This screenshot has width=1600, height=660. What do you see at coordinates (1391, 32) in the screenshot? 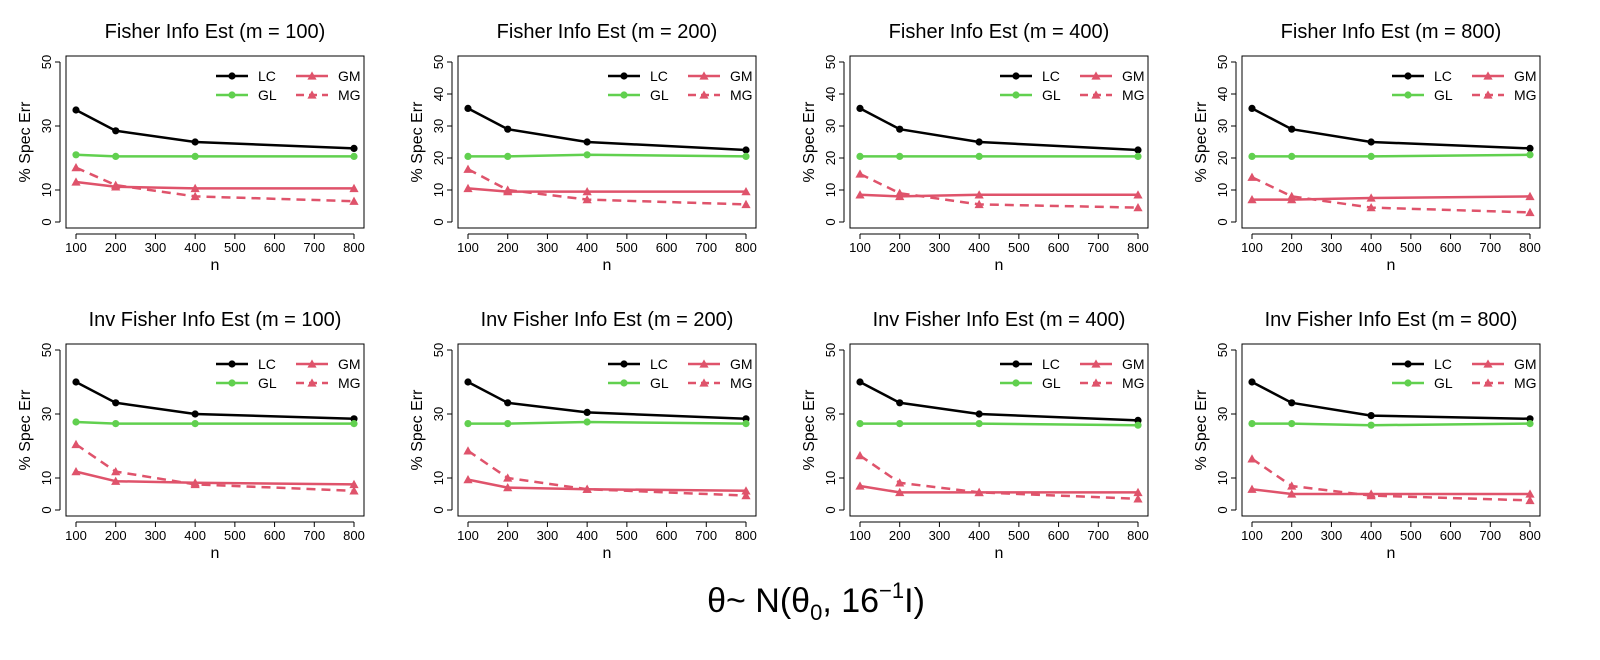
I see `chart-title: Fisher Info Est (m = 800)` at bounding box center [1391, 32].